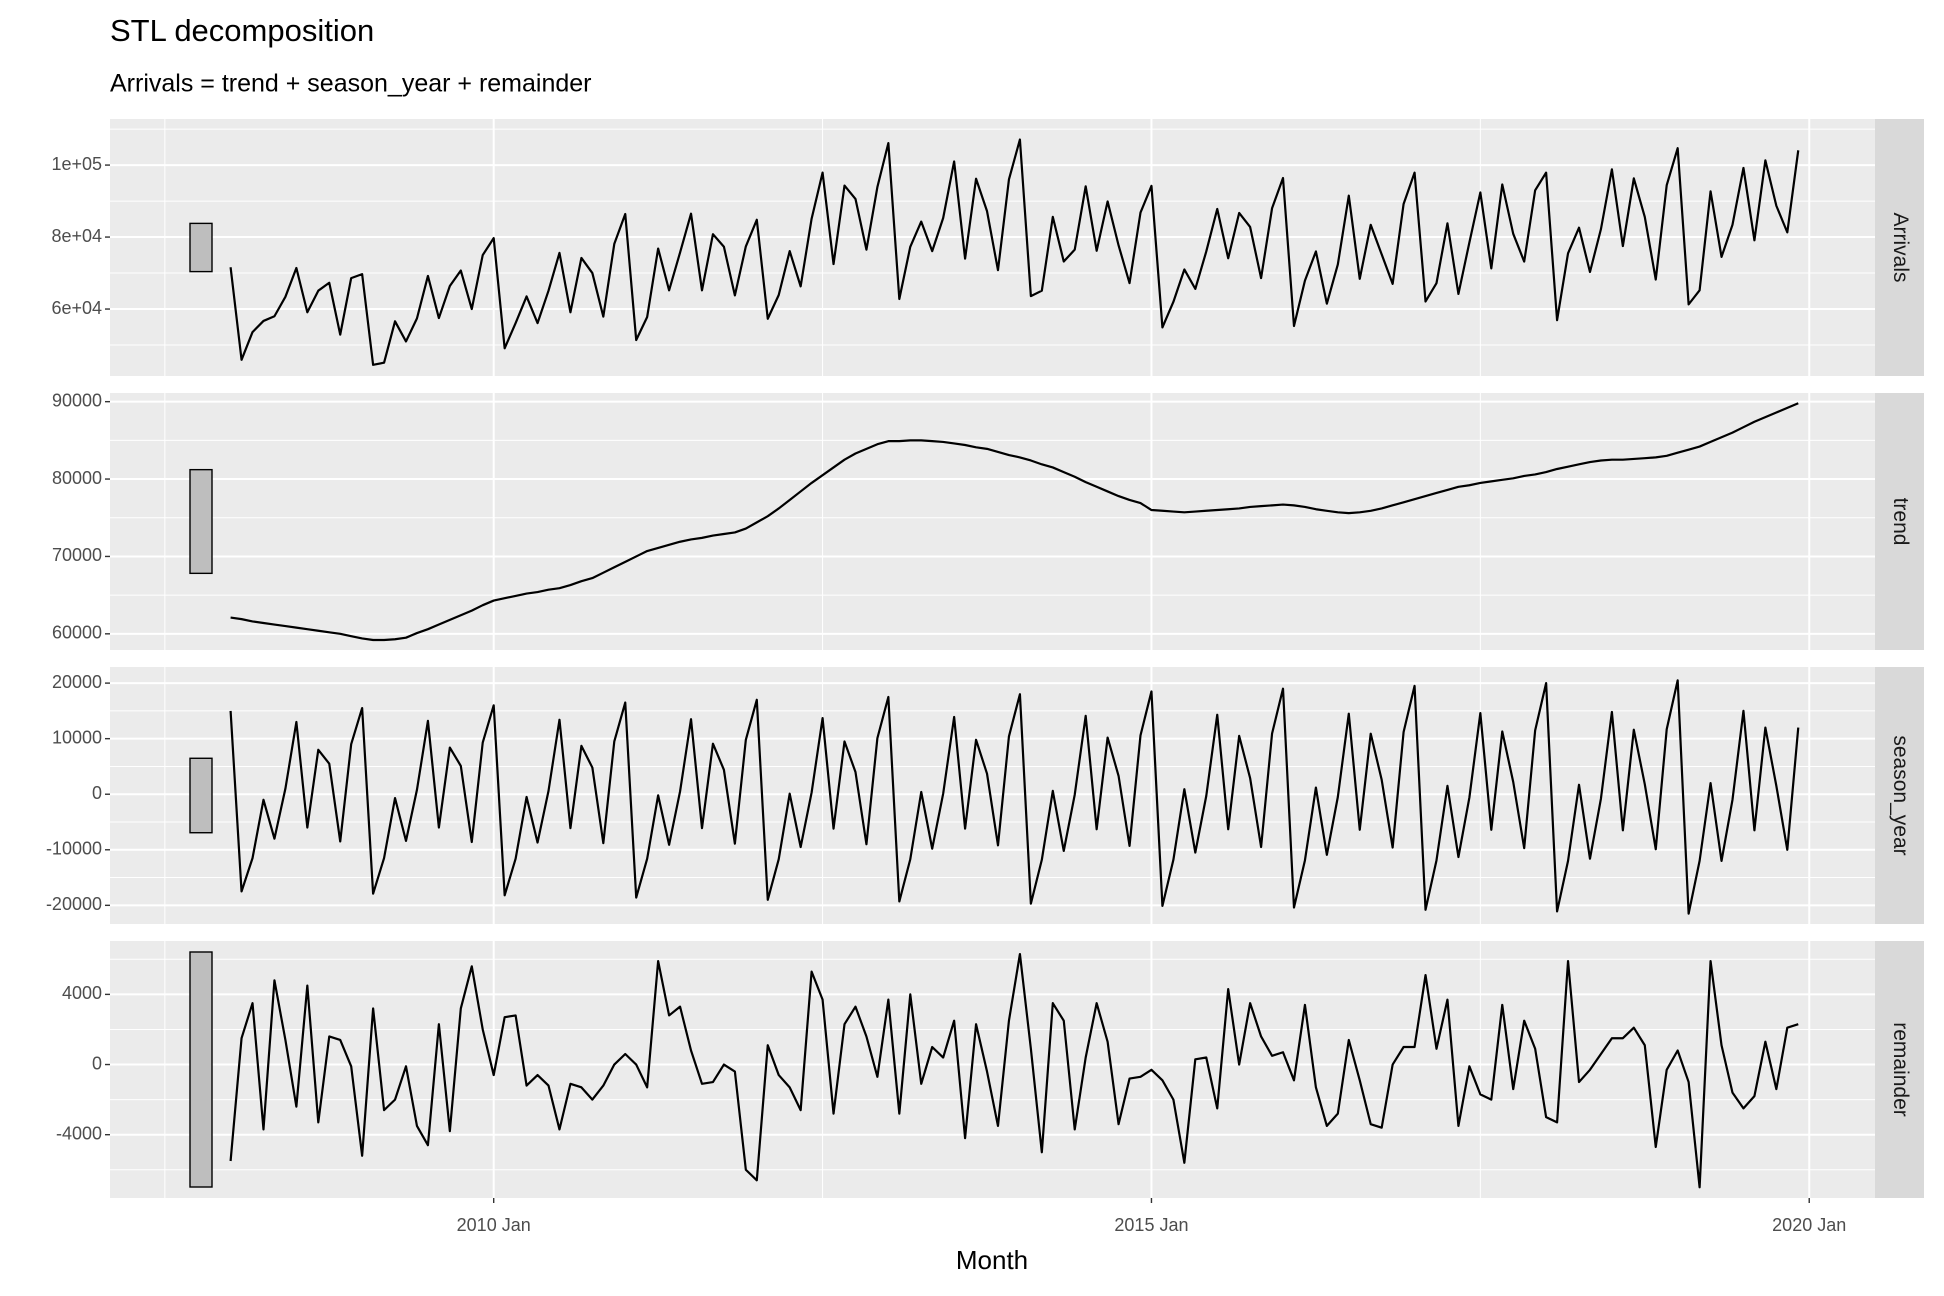  What do you see at coordinates (76, 308) in the screenshot?
I see `y-tick-label: 6e+04` at bounding box center [76, 308].